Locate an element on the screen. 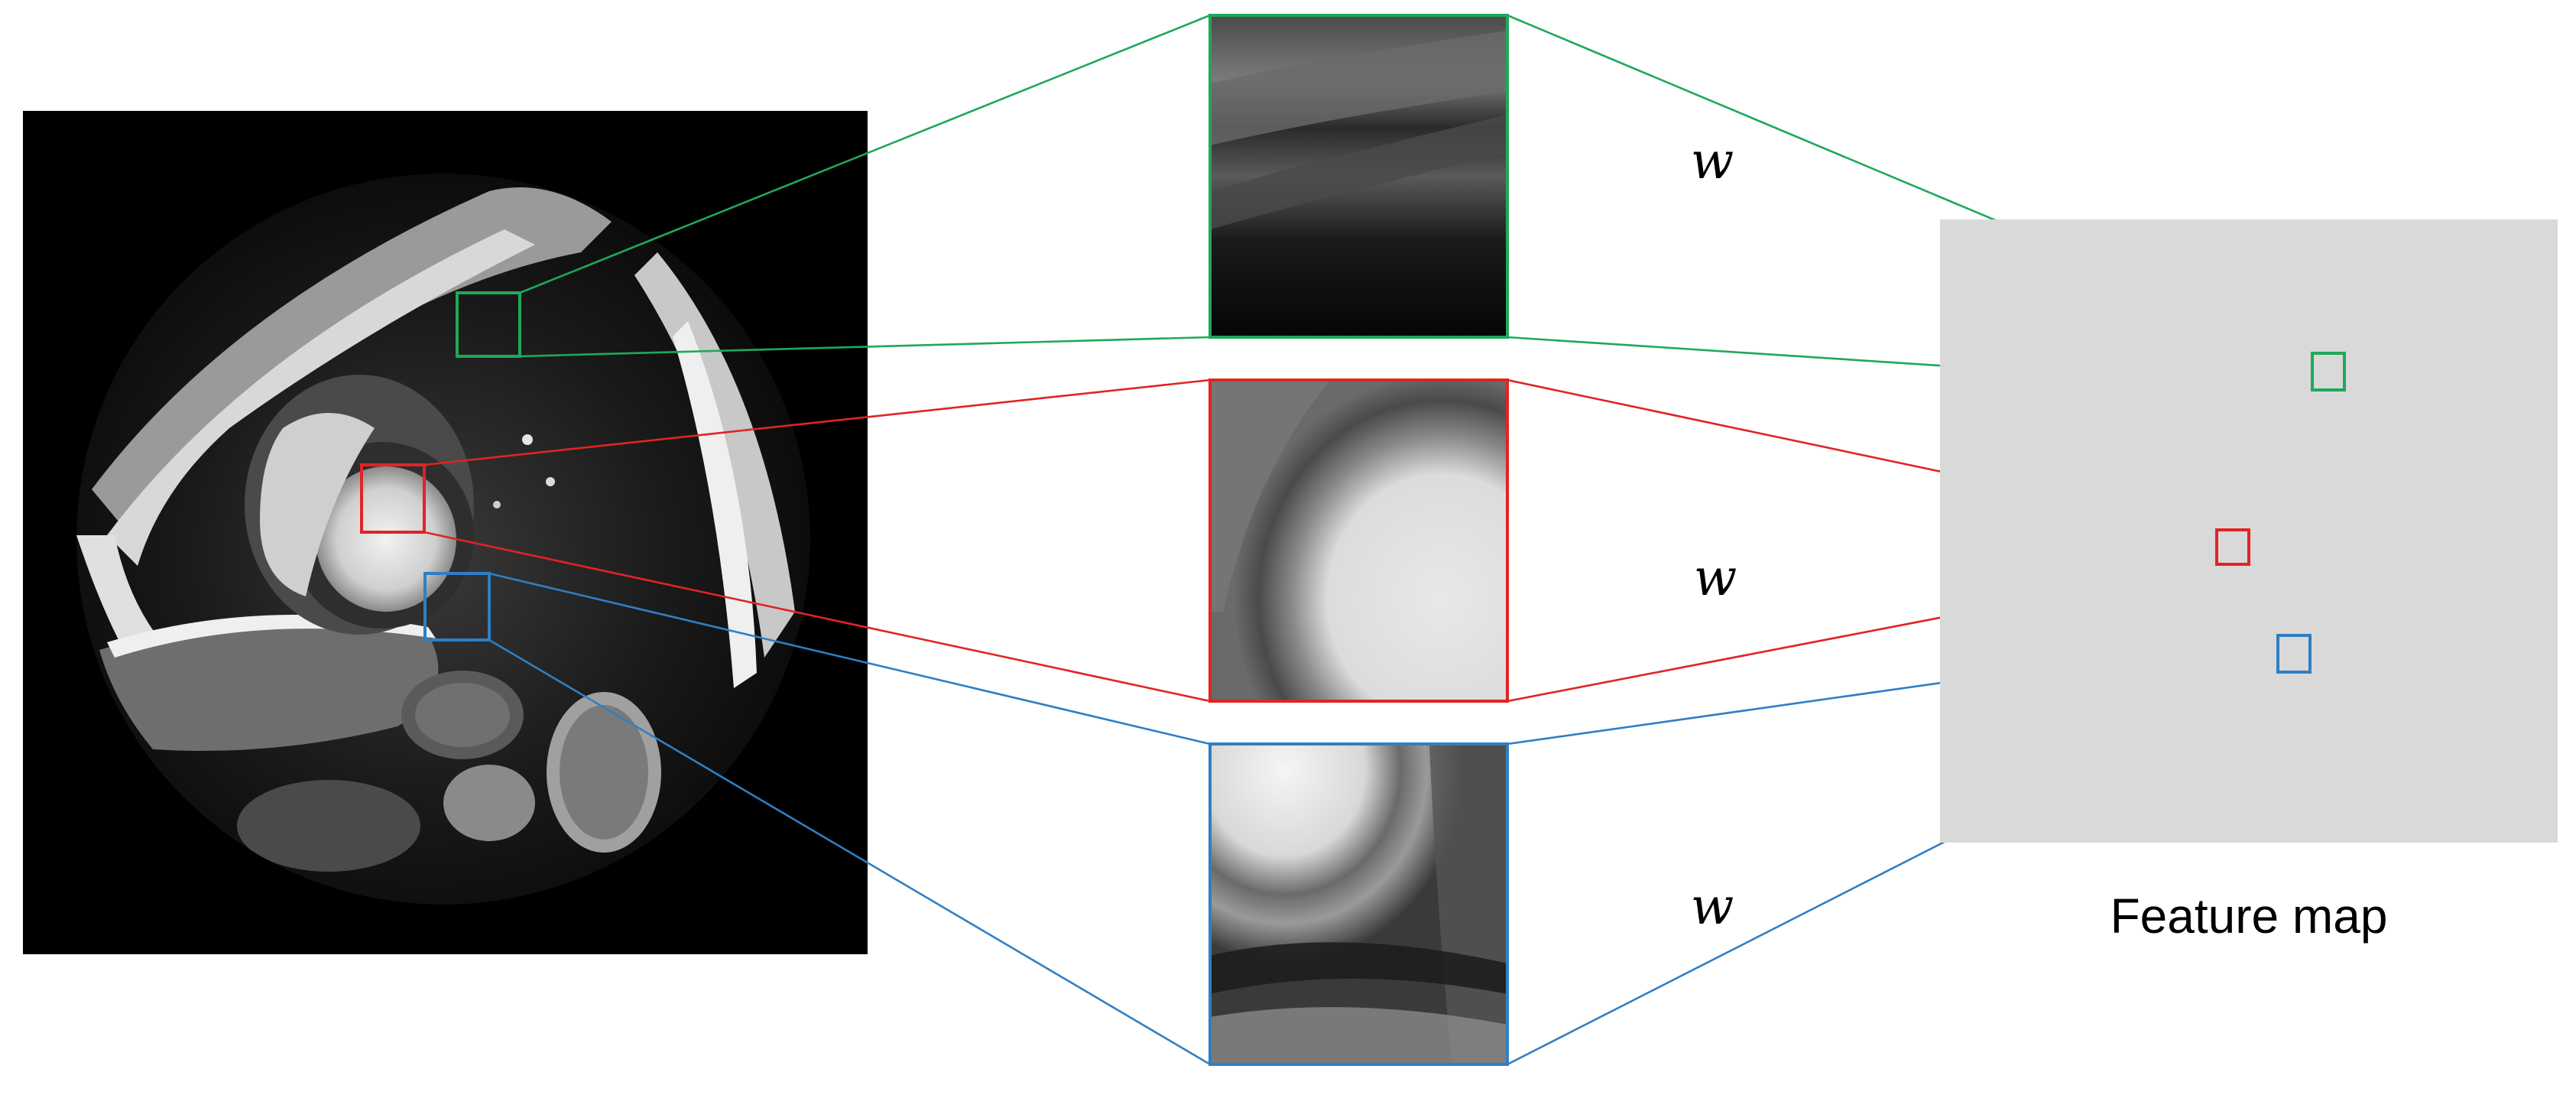 The image size is (2576, 1098). green-feature-cell is located at coordinates (2328, 371).